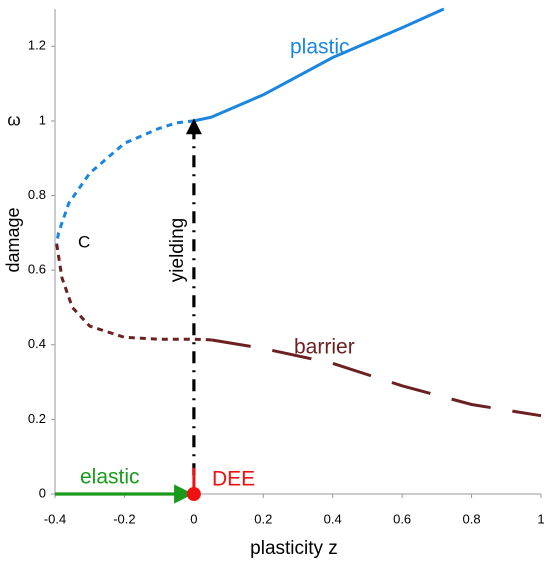 This screenshot has width=550, height=570. Describe the element at coordinates (37, 45) in the screenshot. I see `y-tick-label: 1.2` at that location.